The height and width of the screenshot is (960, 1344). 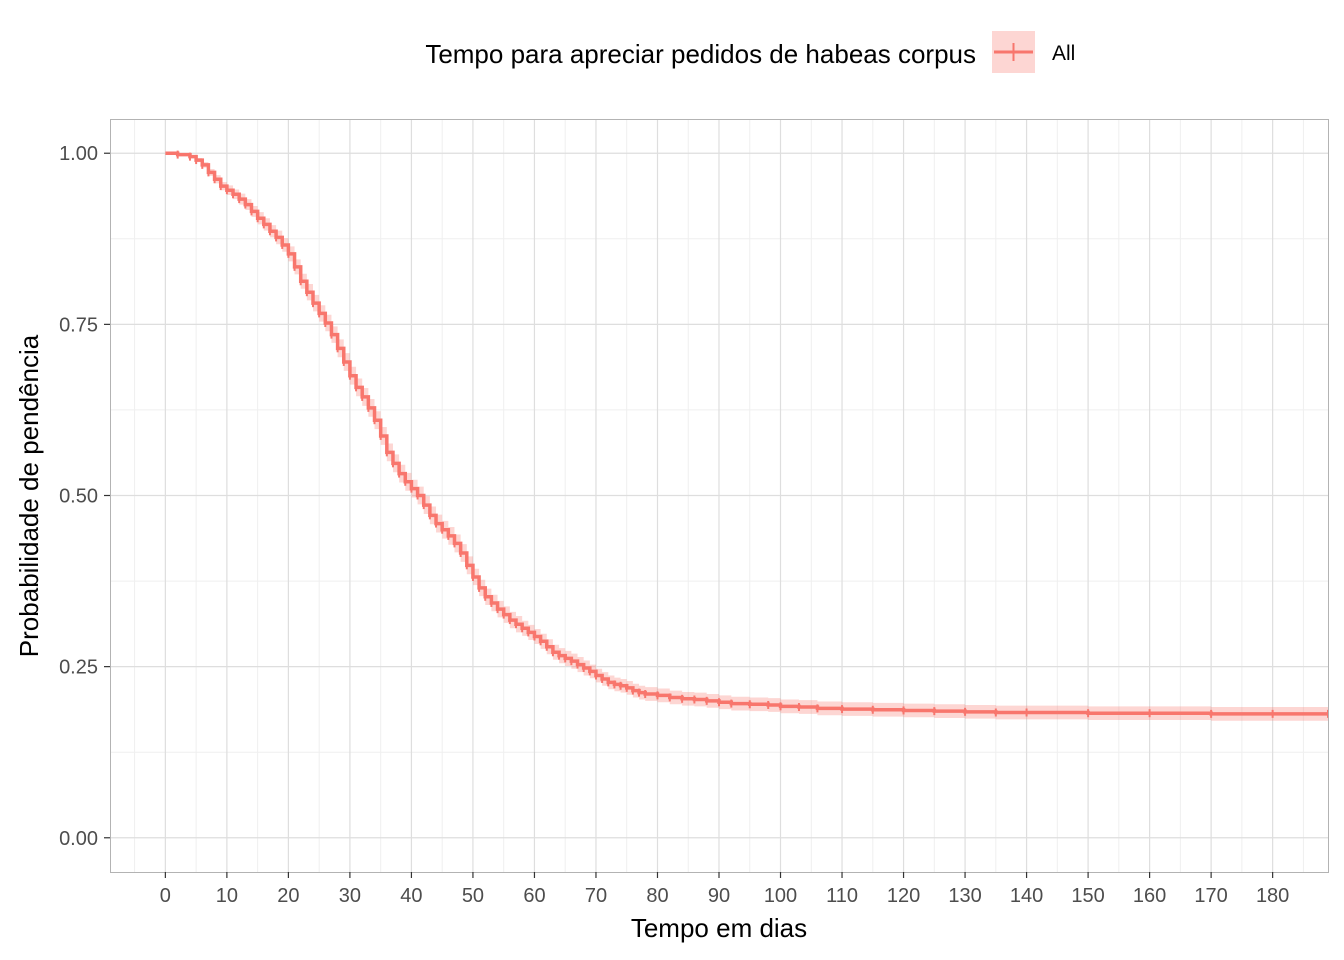 I want to click on y-tick-label: 0.00, so click(x=78, y=839).